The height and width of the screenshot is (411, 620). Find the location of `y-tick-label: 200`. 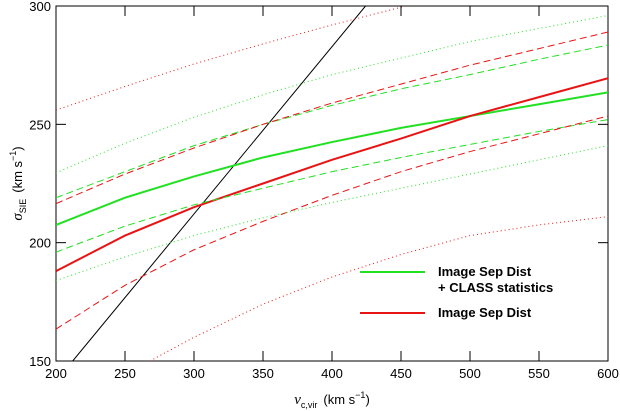

y-tick-label: 200 is located at coordinates (40, 243).